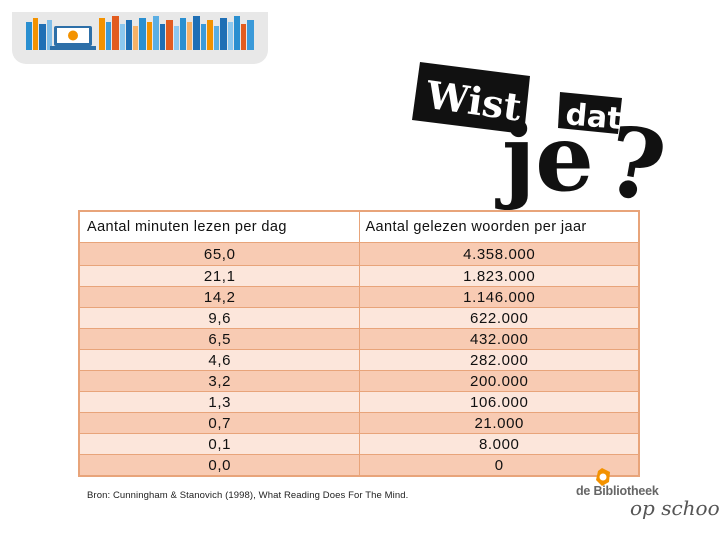  What do you see at coordinates (499, 318) in the screenshot?
I see `words-cell: 622.000` at bounding box center [499, 318].